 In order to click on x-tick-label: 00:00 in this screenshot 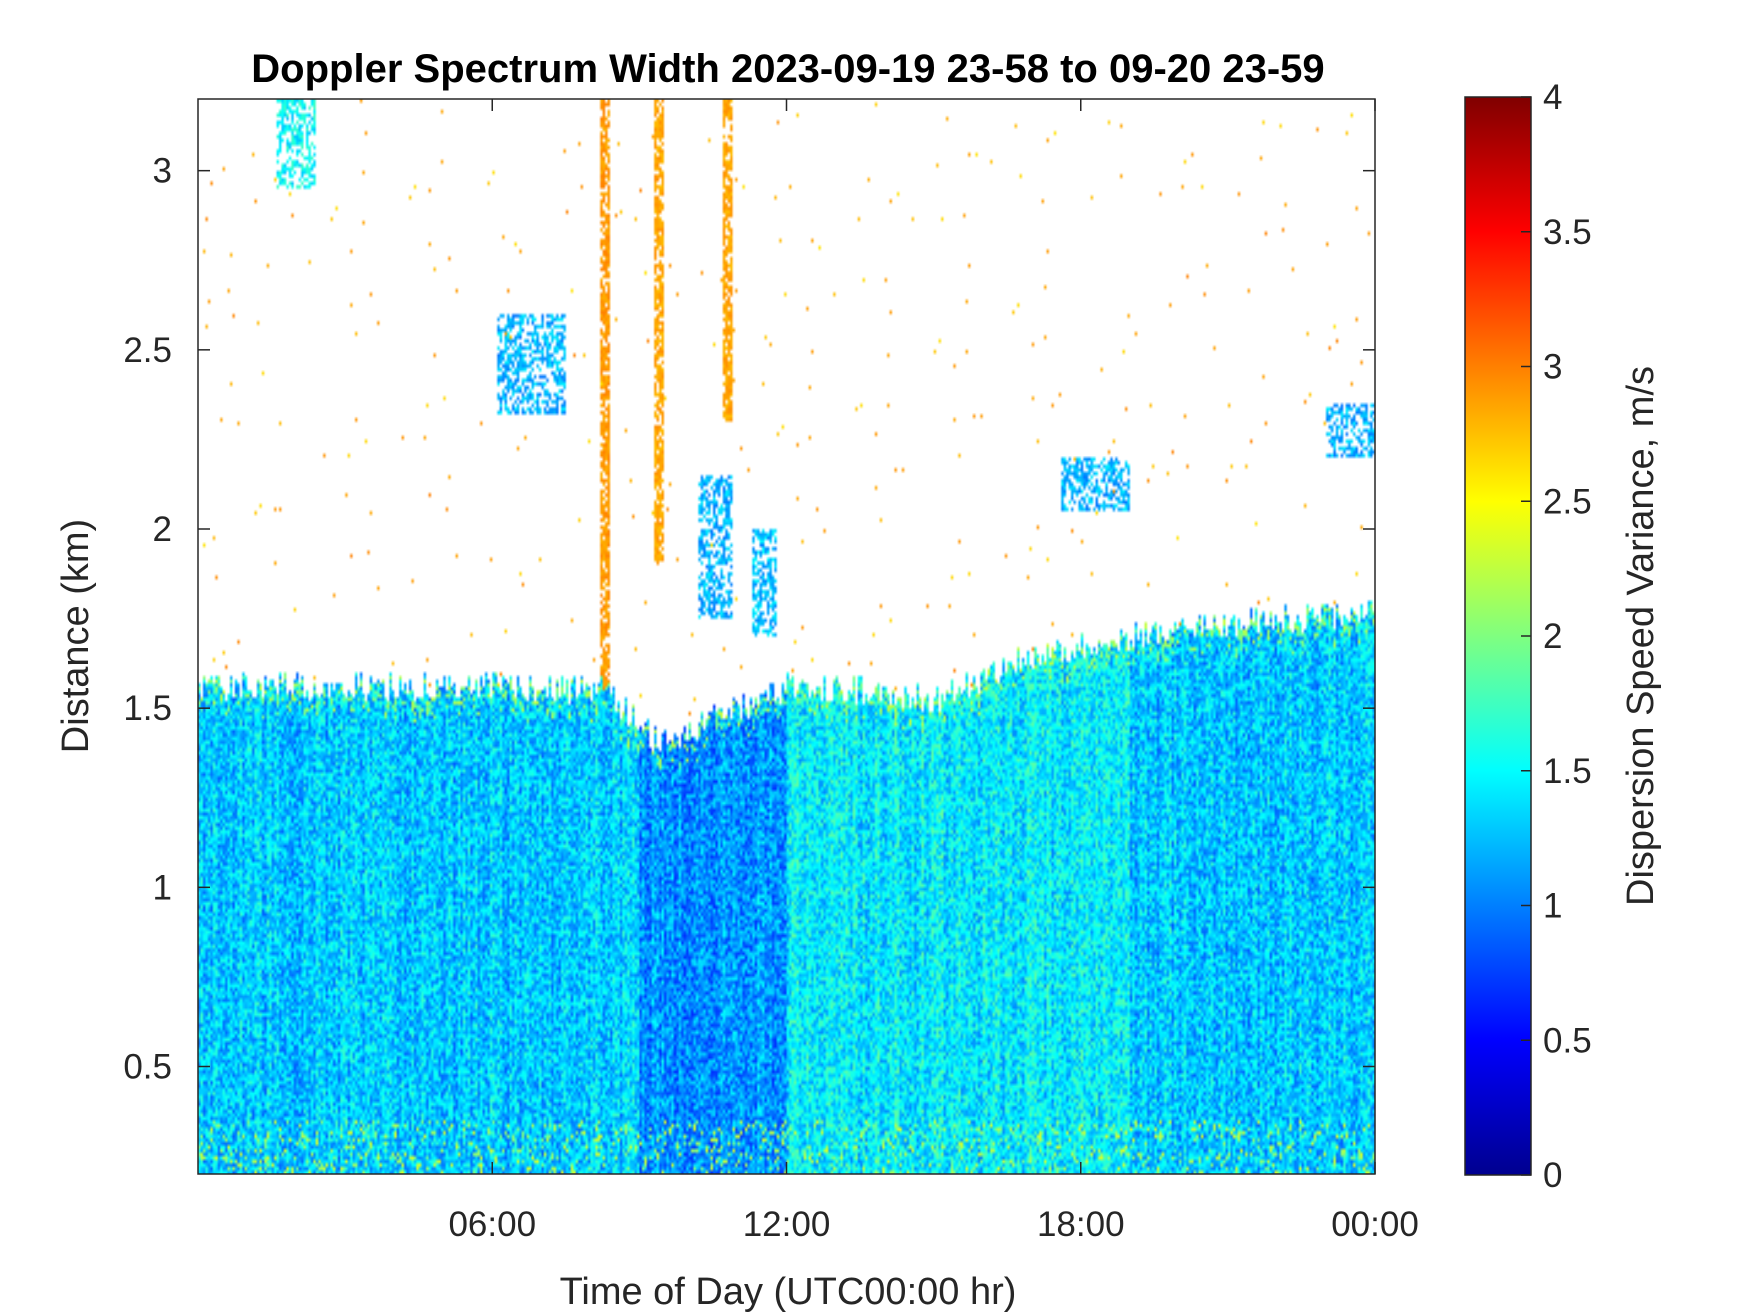, I will do `click(1375, 1224)`.